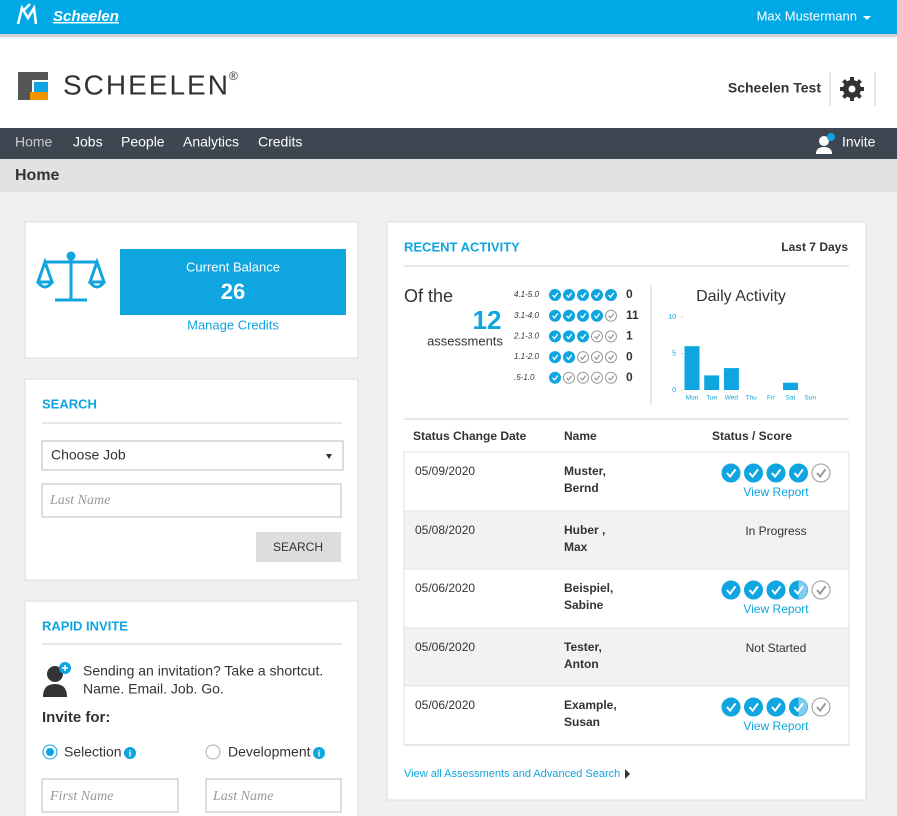 The width and height of the screenshot is (897, 816). Describe the element at coordinates (37, 175) in the screenshot. I see `breadcrumb: Home` at that location.